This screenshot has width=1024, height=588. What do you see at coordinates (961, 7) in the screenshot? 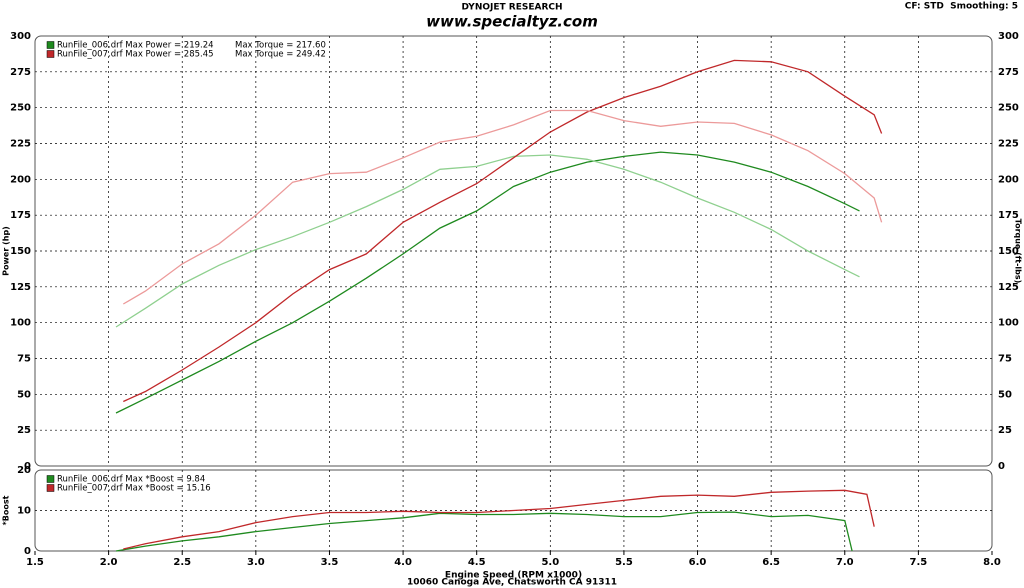
I see `settings: CF: STD Smoothing: 5` at bounding box center [961, 7].